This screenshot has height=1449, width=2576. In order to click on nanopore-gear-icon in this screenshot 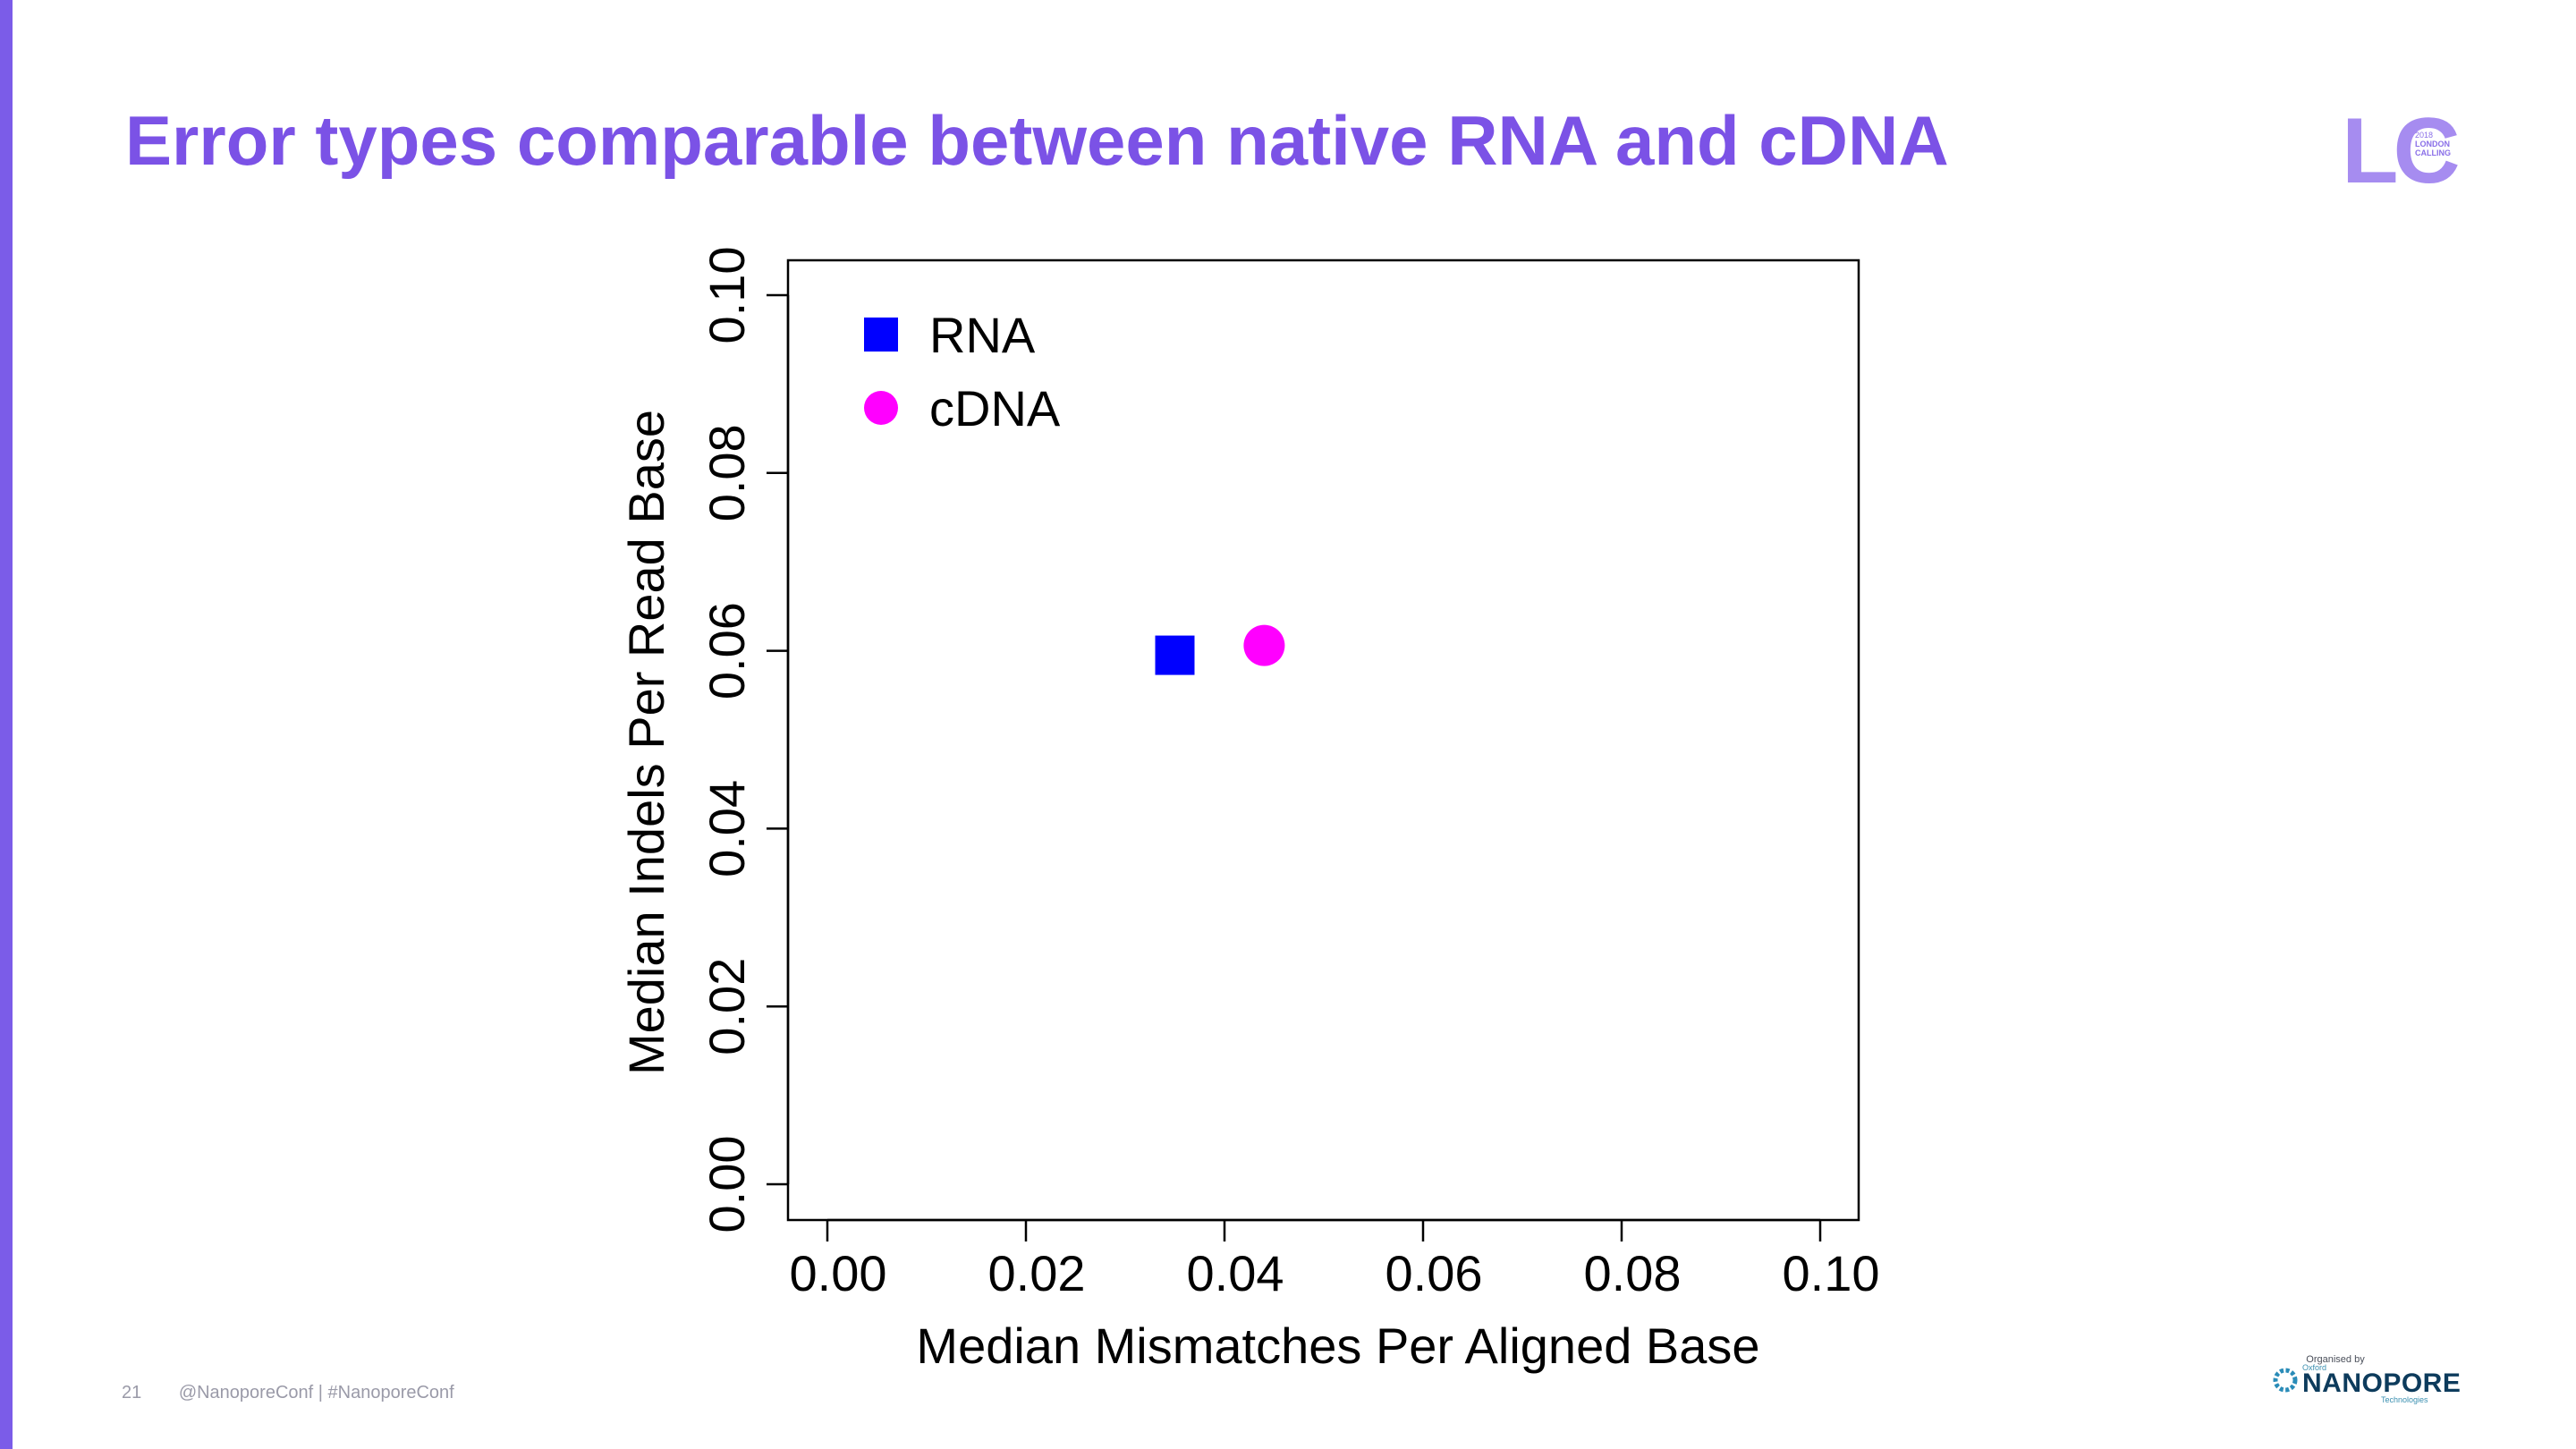, I will do `click(2285, 1380)`.